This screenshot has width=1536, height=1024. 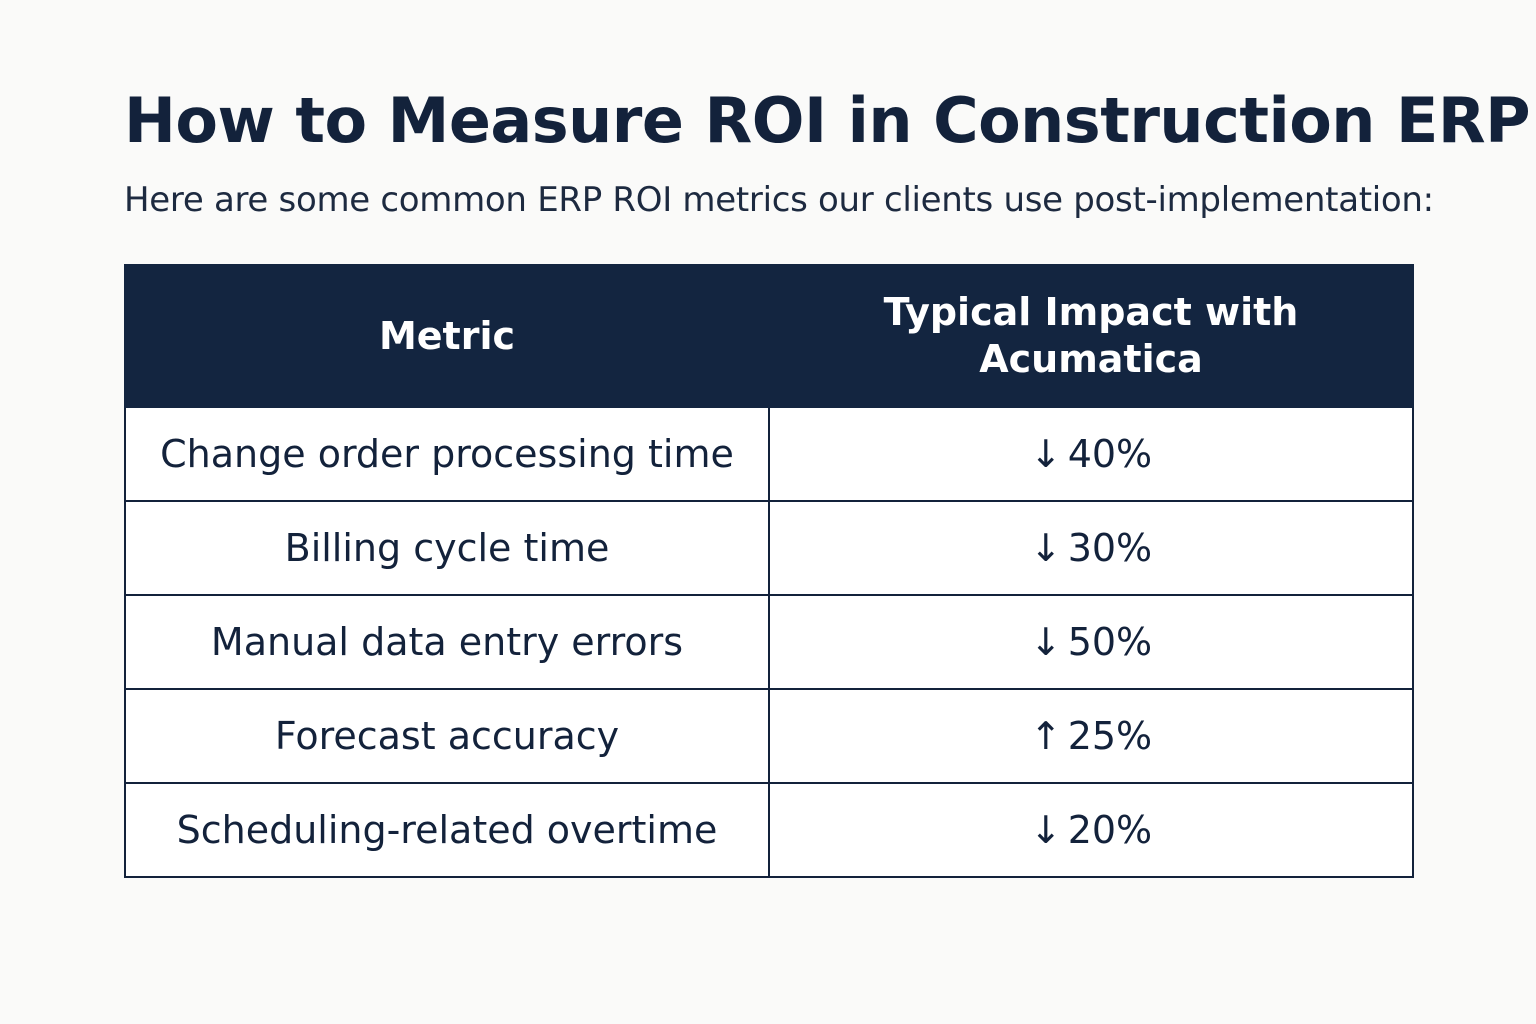 I want to click on impact-cell: ↓ 20%, so click(x=1091, y=830).